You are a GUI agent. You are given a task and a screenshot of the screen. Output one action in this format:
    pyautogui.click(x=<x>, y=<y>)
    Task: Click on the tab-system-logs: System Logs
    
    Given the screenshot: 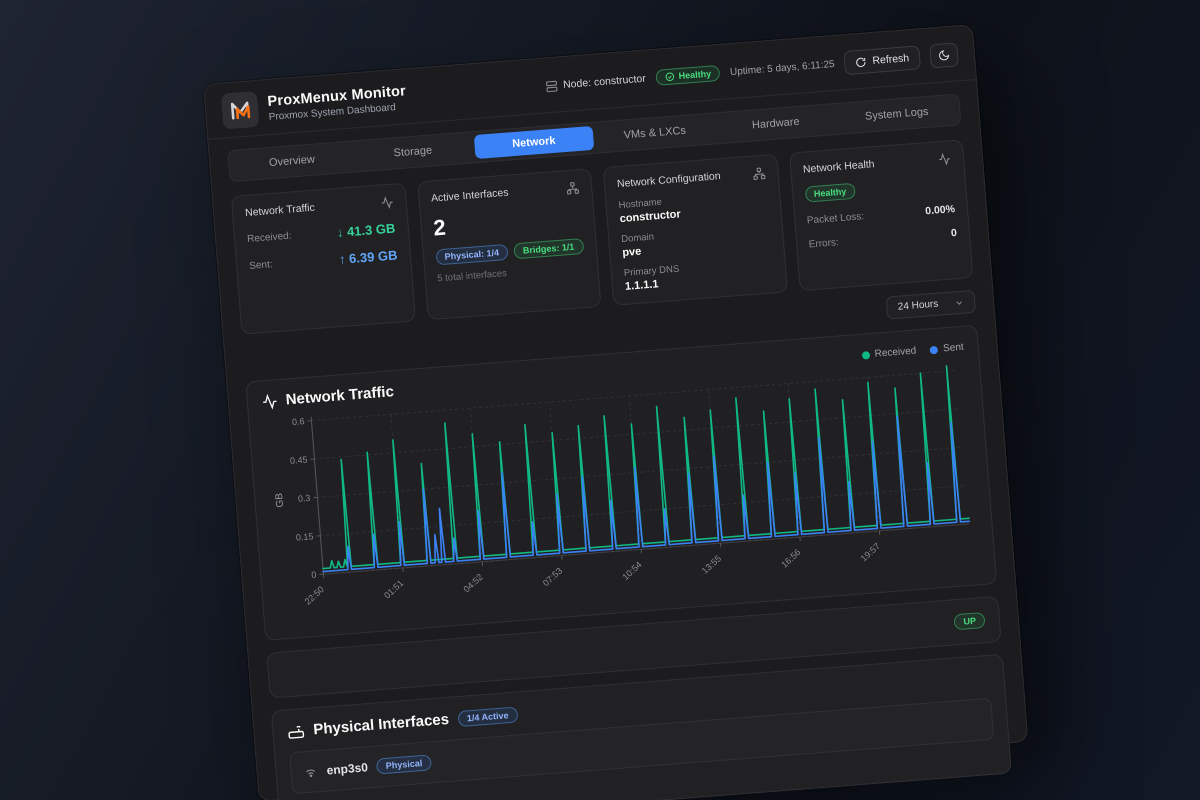 What is the action you would take?
    pyautogui.click(x=896, y=114)
    